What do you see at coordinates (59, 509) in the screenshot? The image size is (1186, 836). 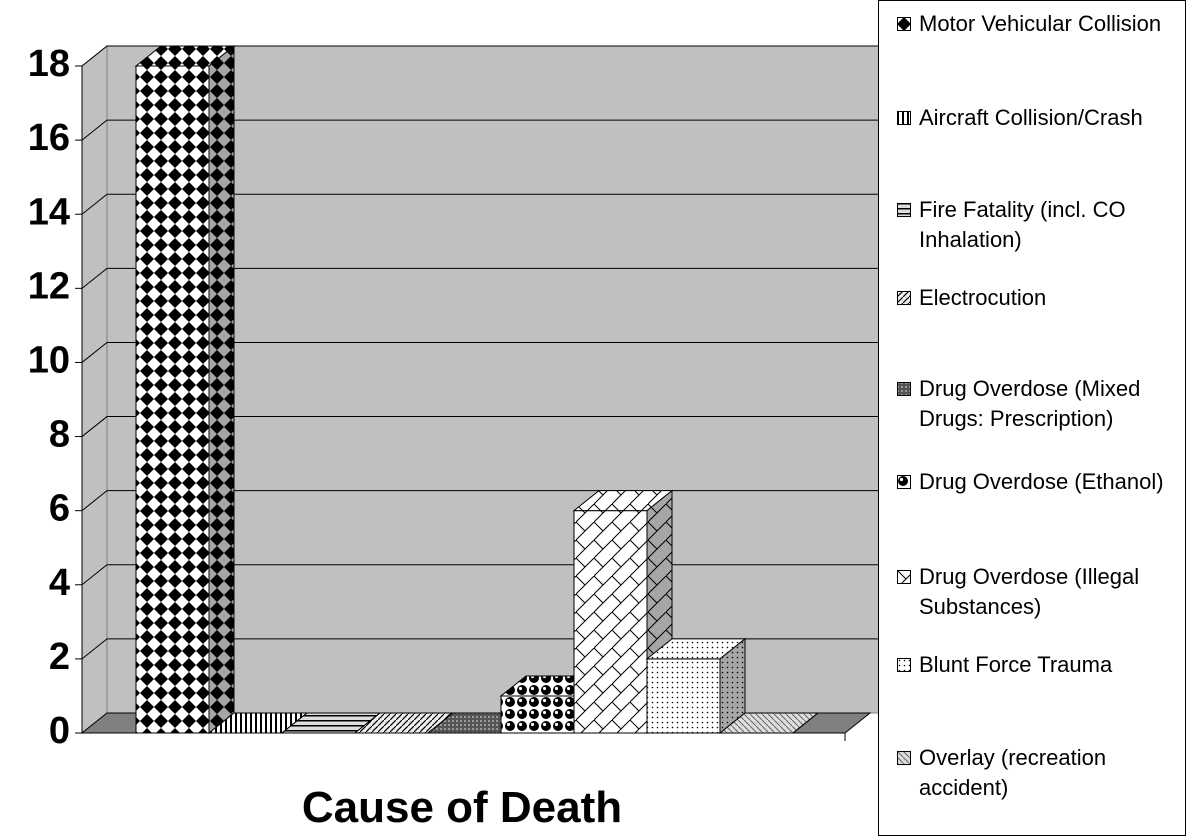 I see `y-tick-label: 6` at bounding box center [59, 509].